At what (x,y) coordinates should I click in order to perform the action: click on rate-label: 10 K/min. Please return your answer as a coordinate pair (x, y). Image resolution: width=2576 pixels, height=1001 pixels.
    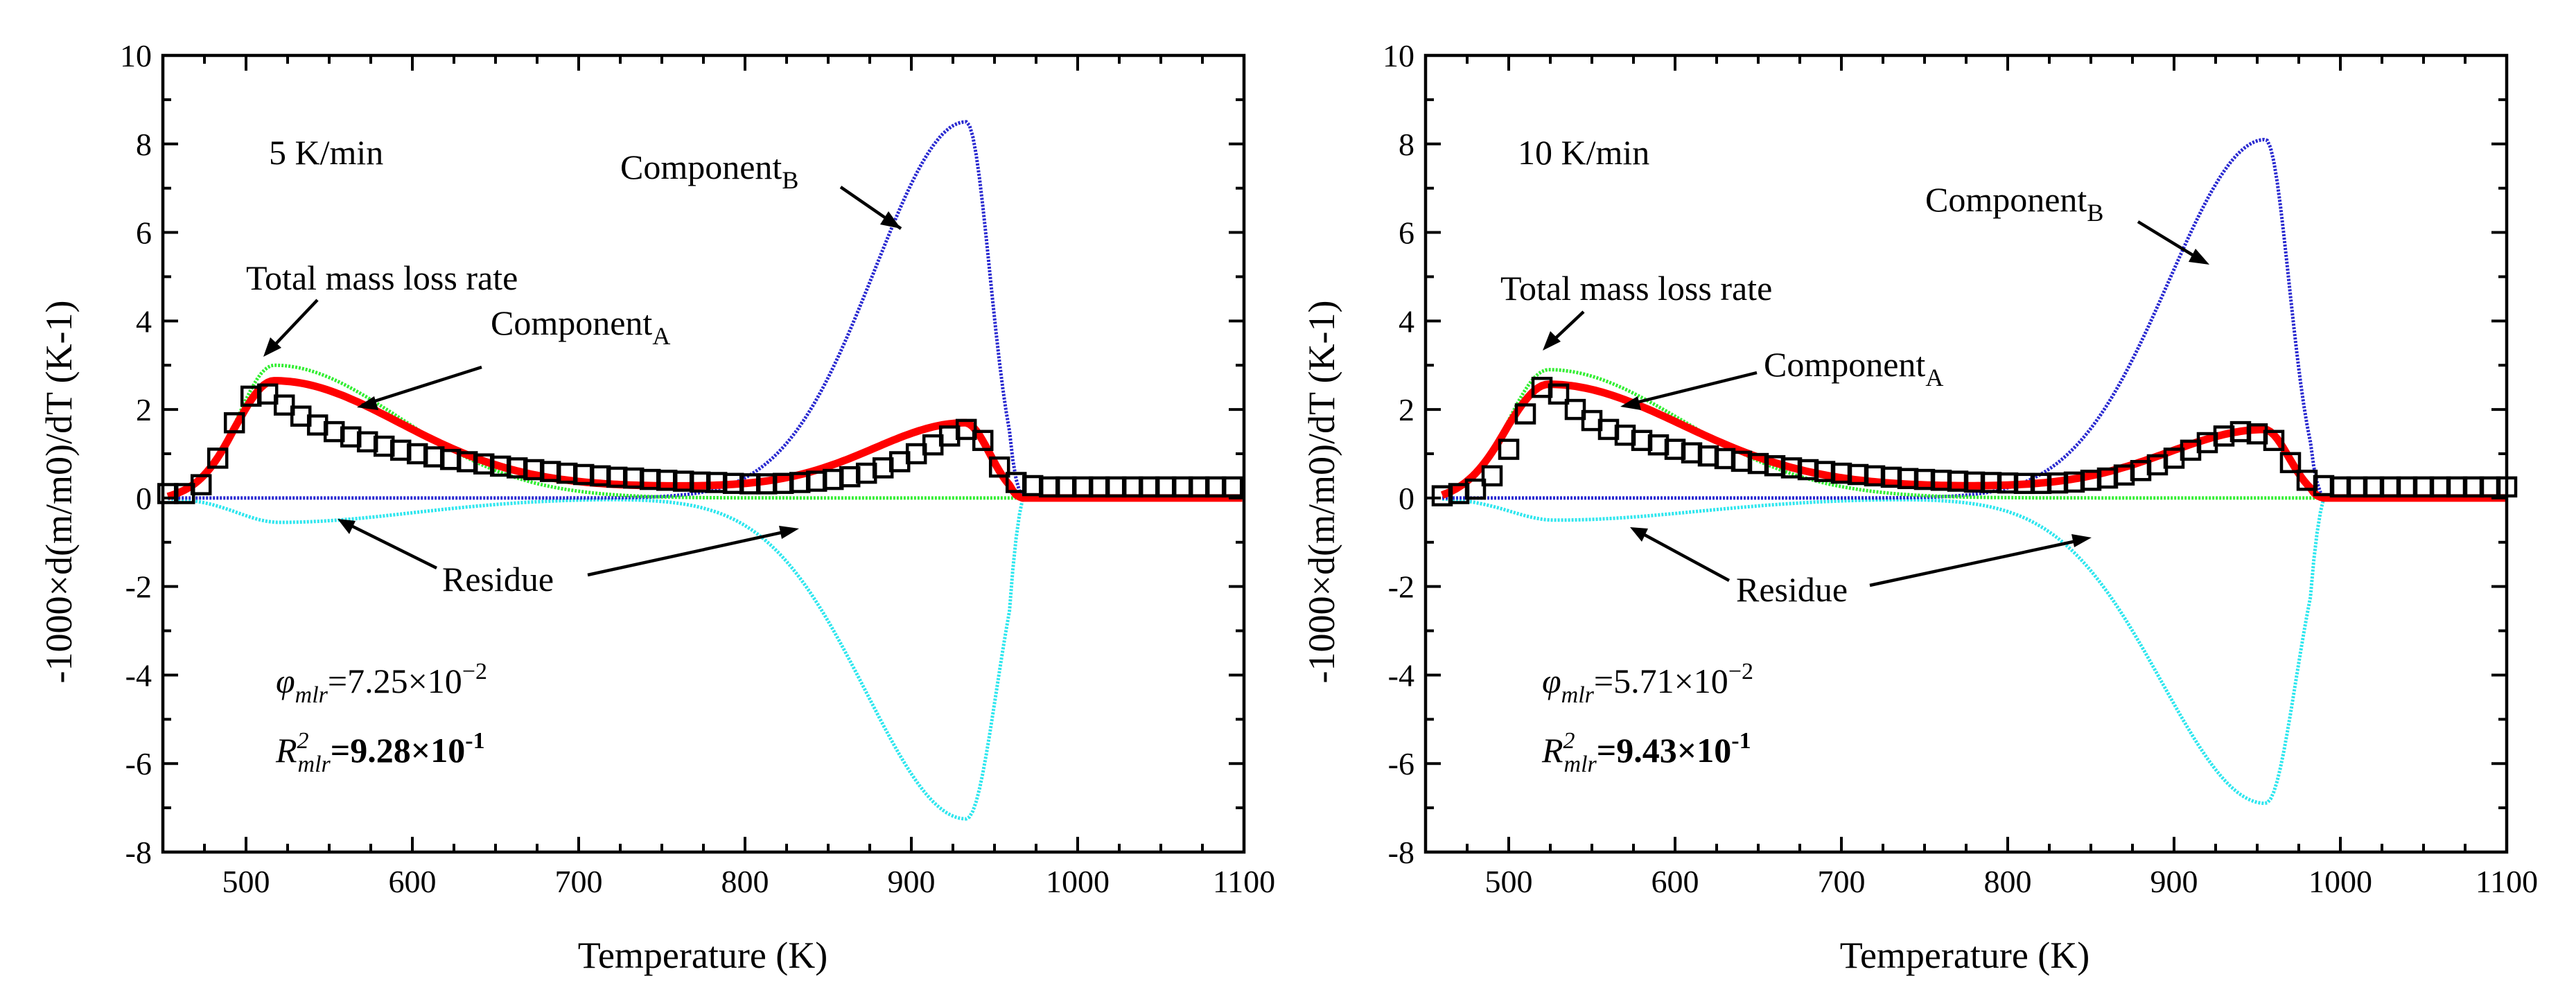
    Looking at the image, I should click on (1583, 152).